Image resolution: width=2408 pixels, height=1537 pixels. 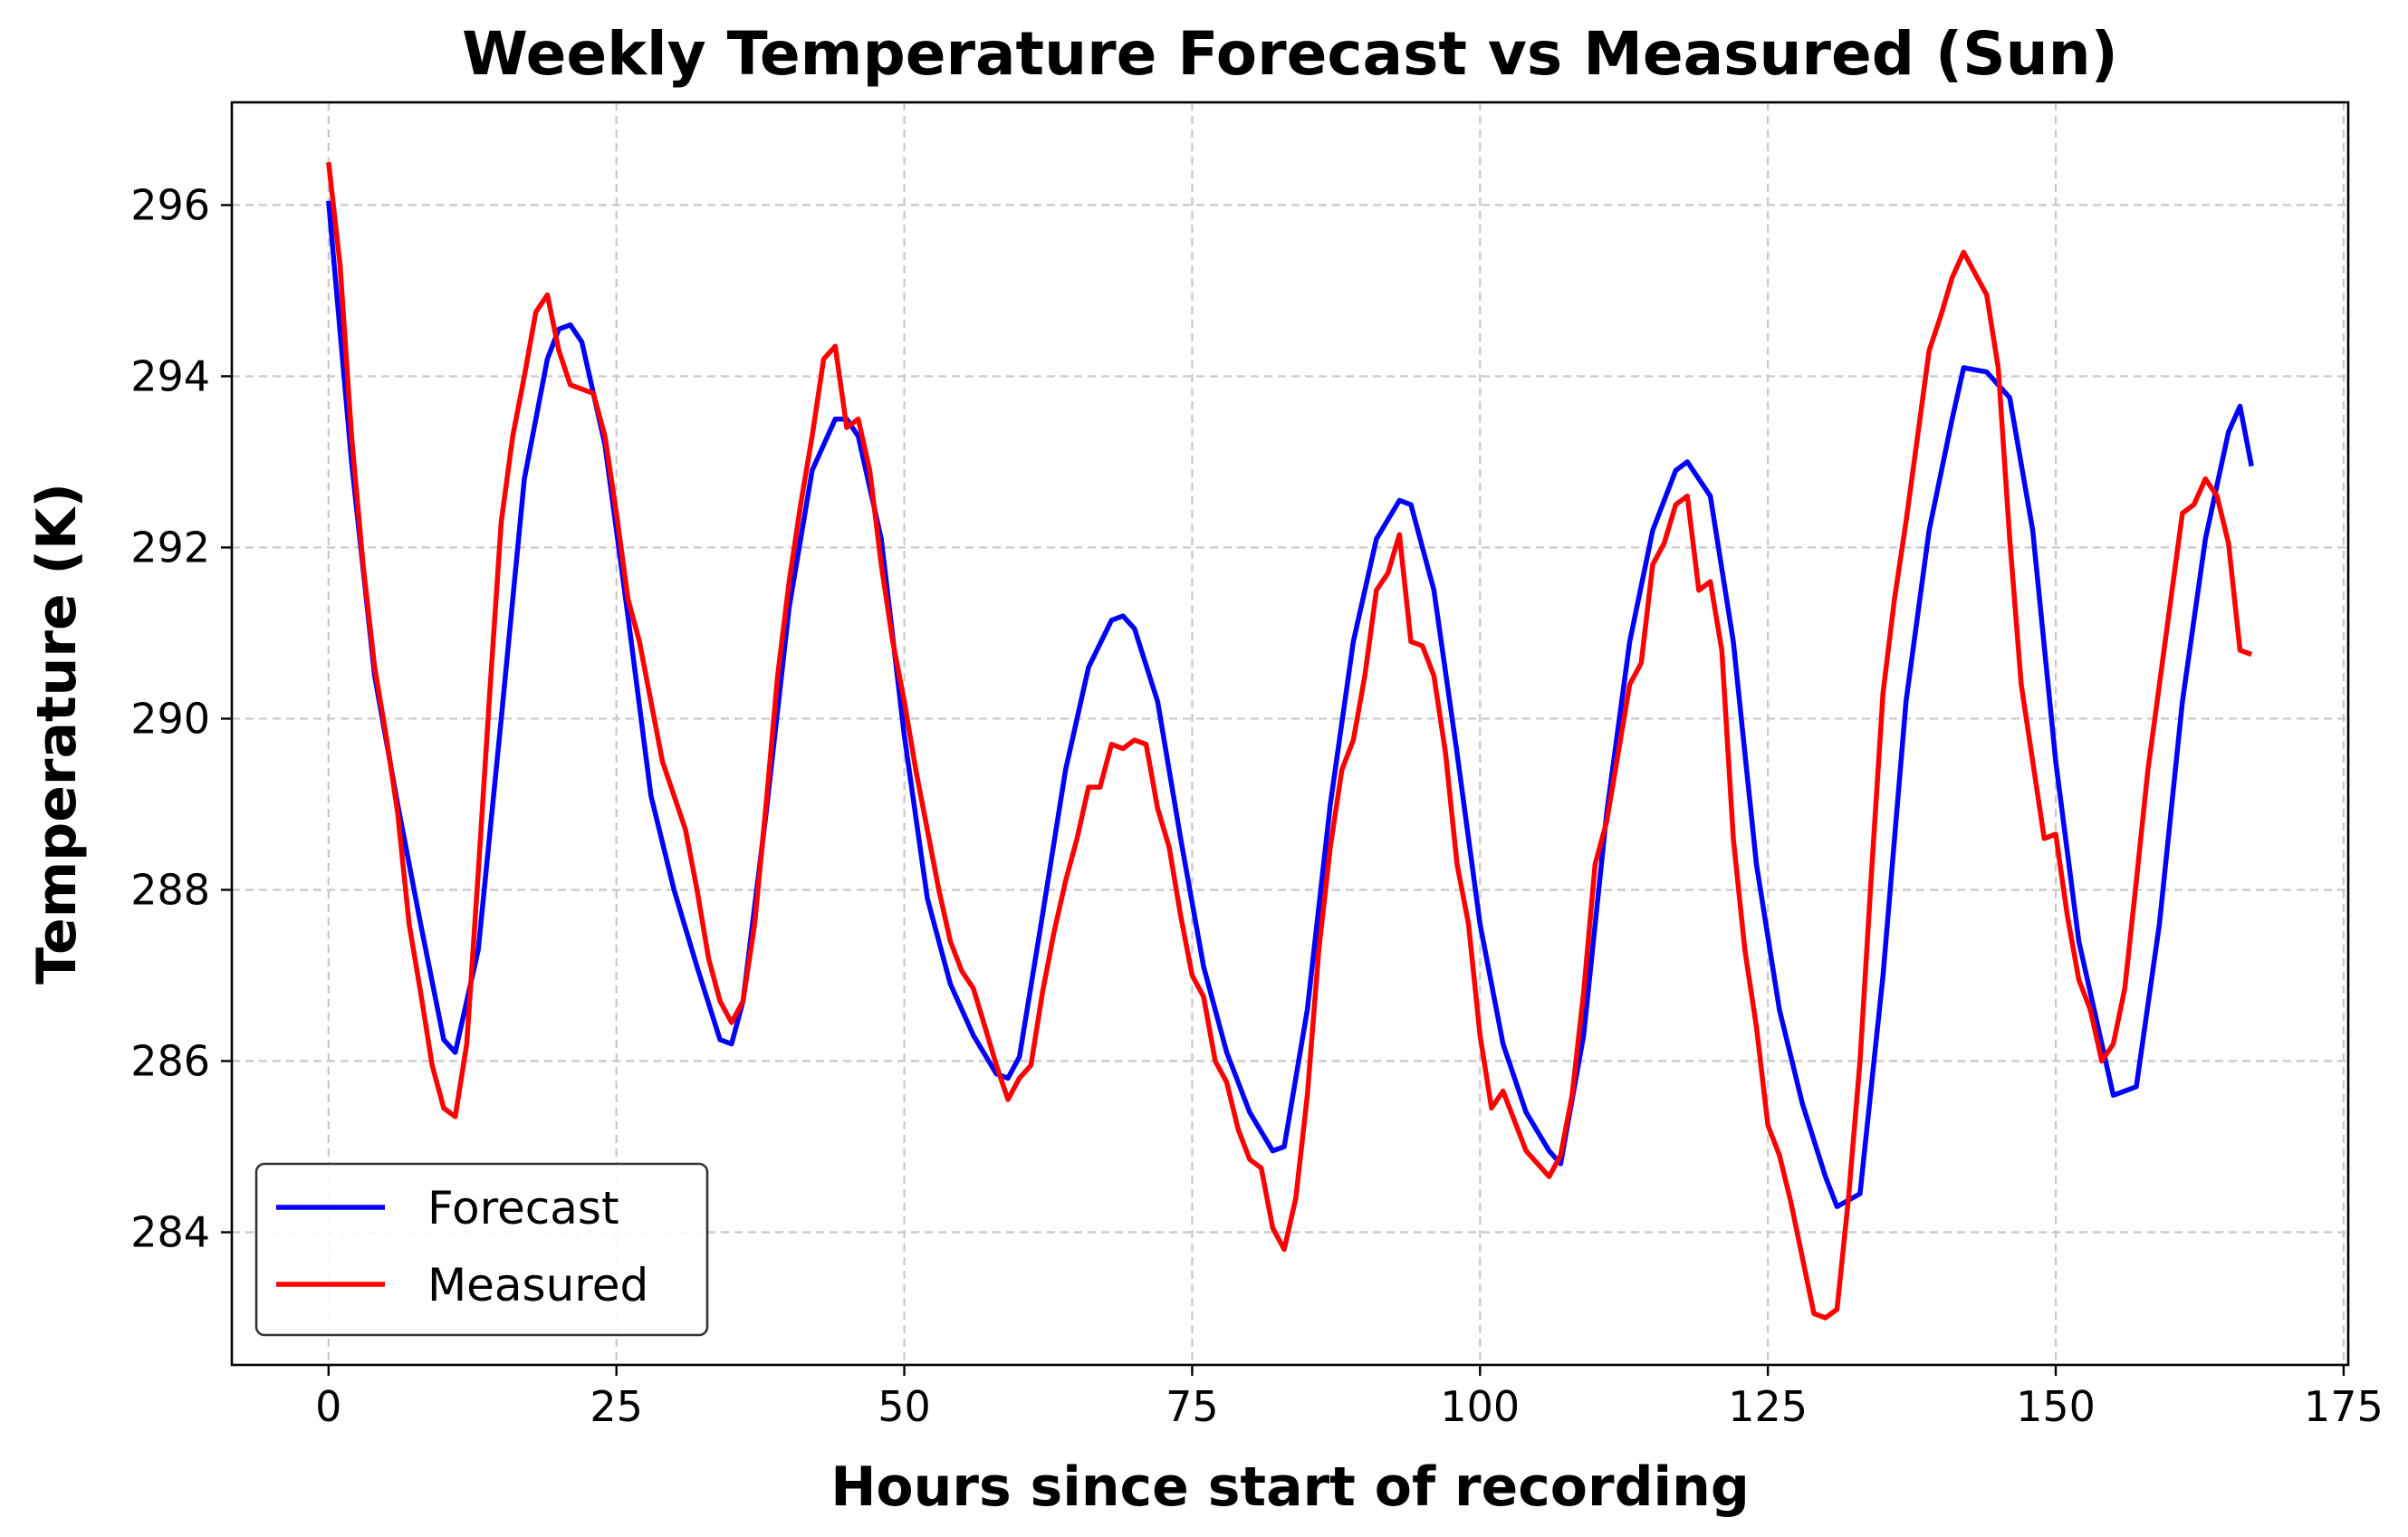 I want to click on y-tick-label: 288, so click(x=170, y=889).